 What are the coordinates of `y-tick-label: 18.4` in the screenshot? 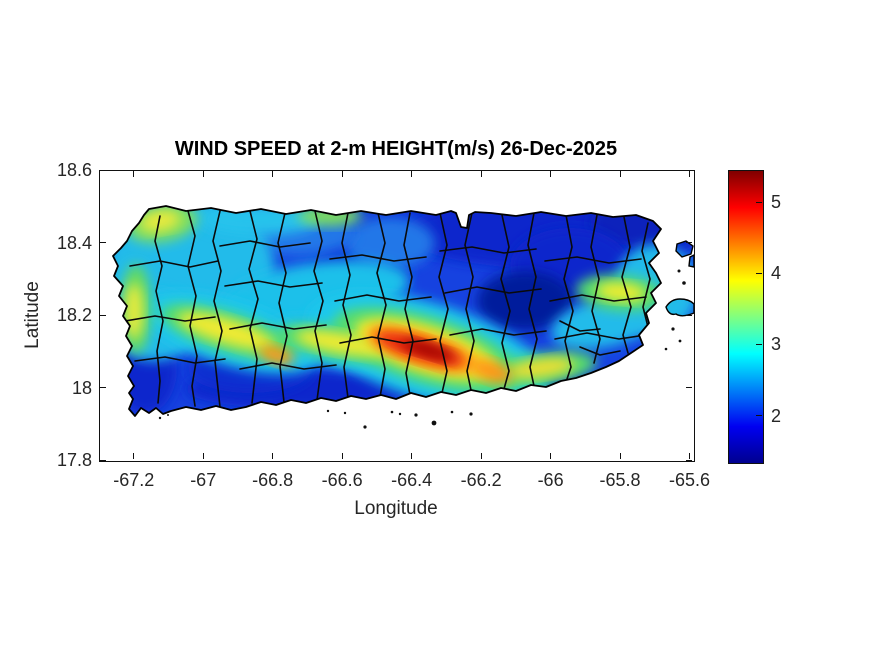 It's located at (74, 242).